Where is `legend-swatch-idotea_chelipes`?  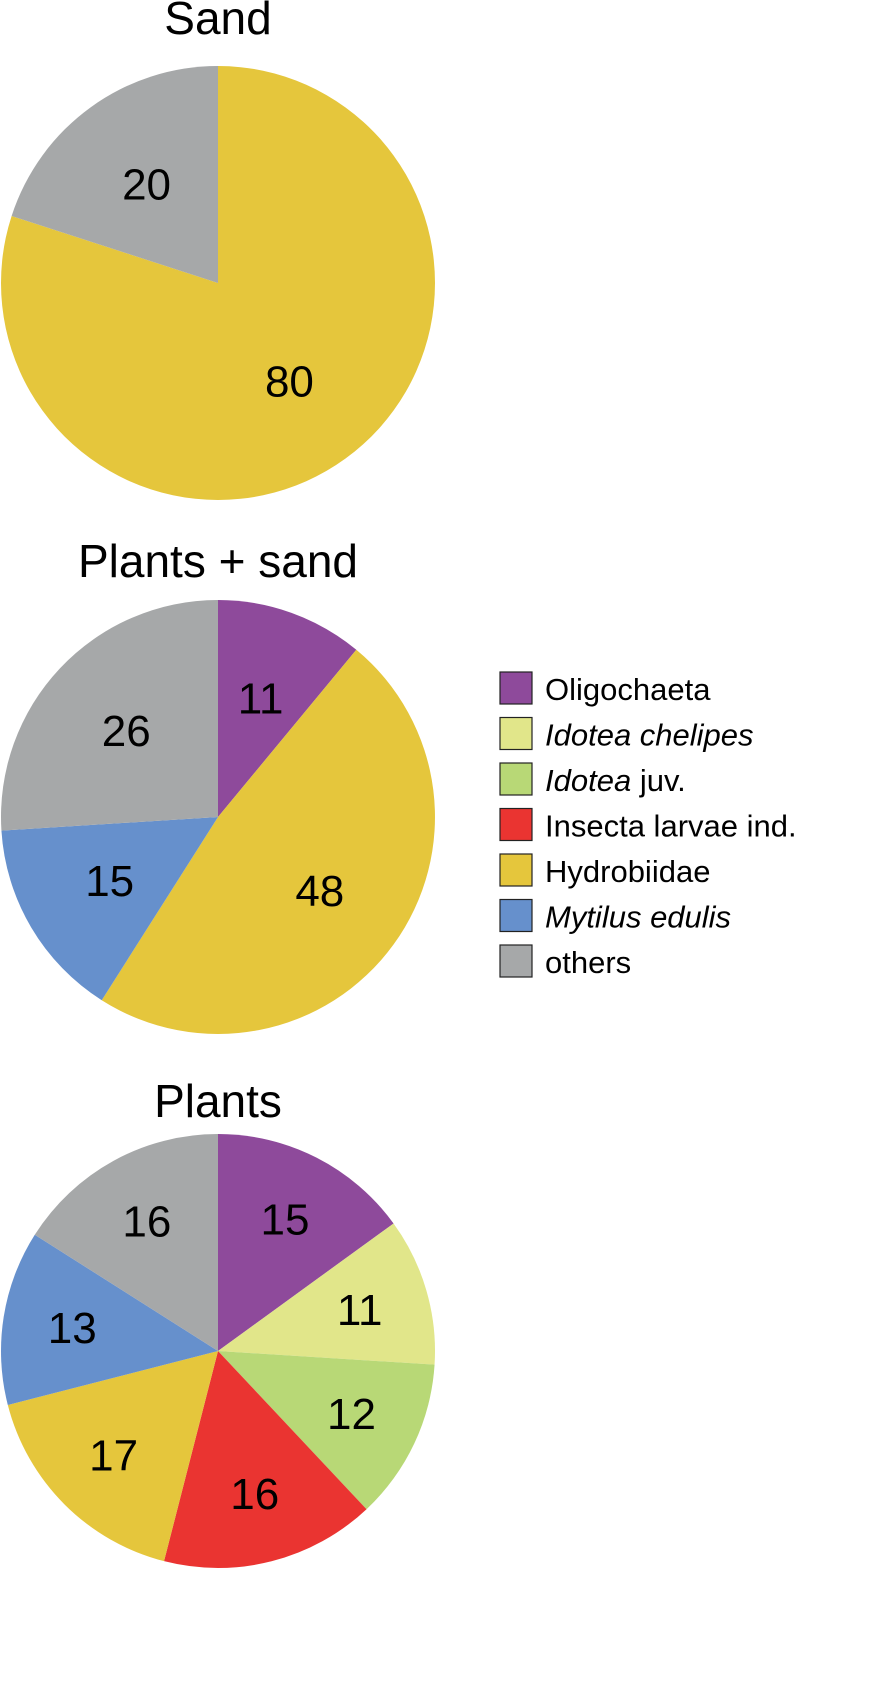 legend-swatch-idotea_chelipes is located at coordinates (516, 733).